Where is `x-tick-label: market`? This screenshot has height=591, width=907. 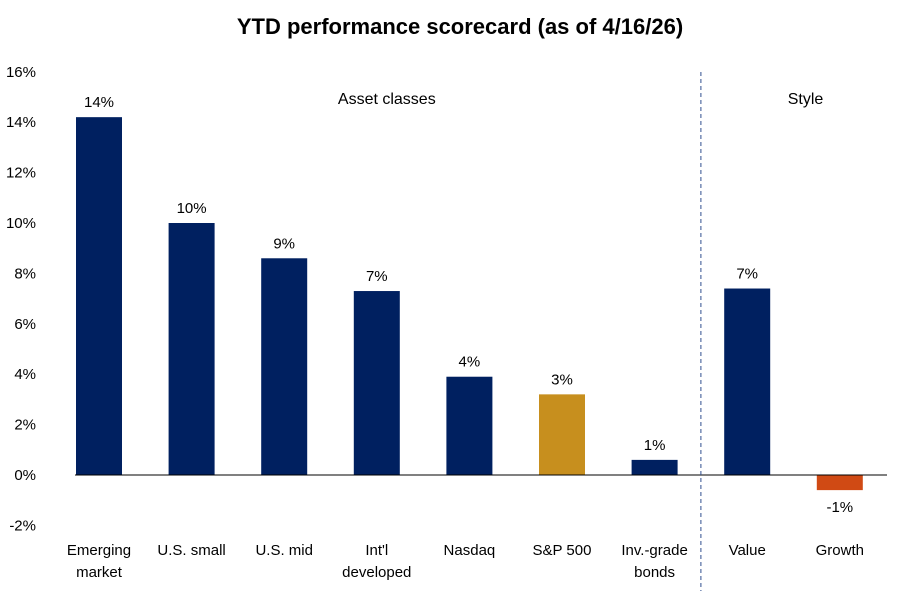 x-tick-label: market is located at coordinates (99, 572).